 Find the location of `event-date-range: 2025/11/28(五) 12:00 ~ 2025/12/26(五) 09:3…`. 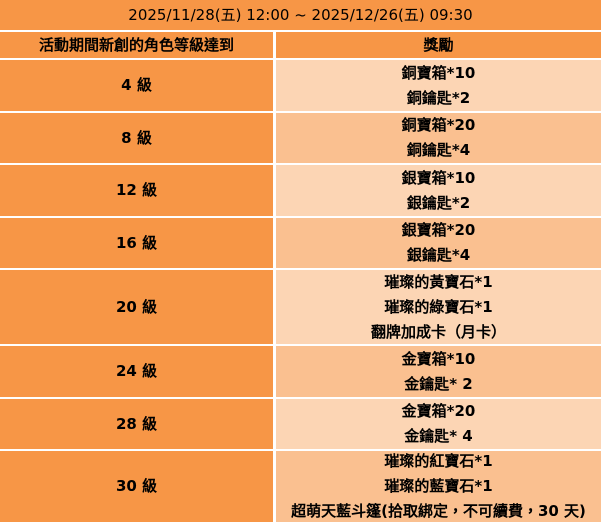

event-date-range: 2025/11/28(五) 12:00 ~ 2025/12/26(五) 09:3… is located at coordinates (300, 15).